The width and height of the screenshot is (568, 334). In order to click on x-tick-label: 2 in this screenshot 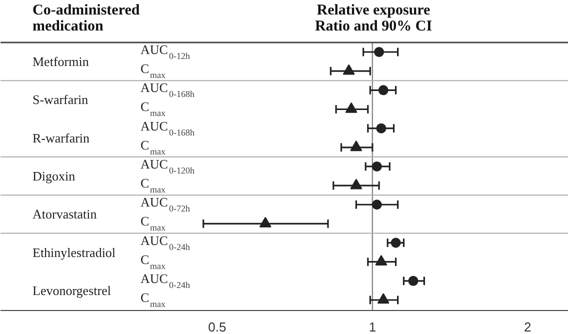, I will do `click(528, 327)`.